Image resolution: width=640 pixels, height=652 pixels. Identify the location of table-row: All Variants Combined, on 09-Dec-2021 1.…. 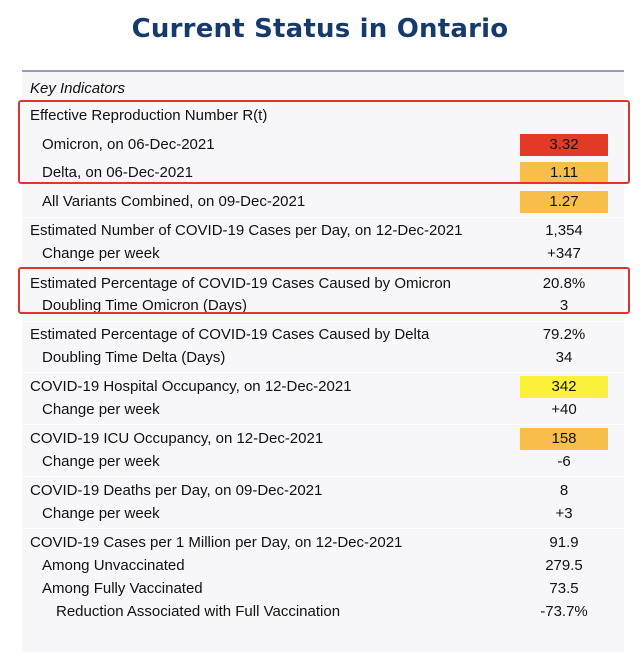
(323, 202).